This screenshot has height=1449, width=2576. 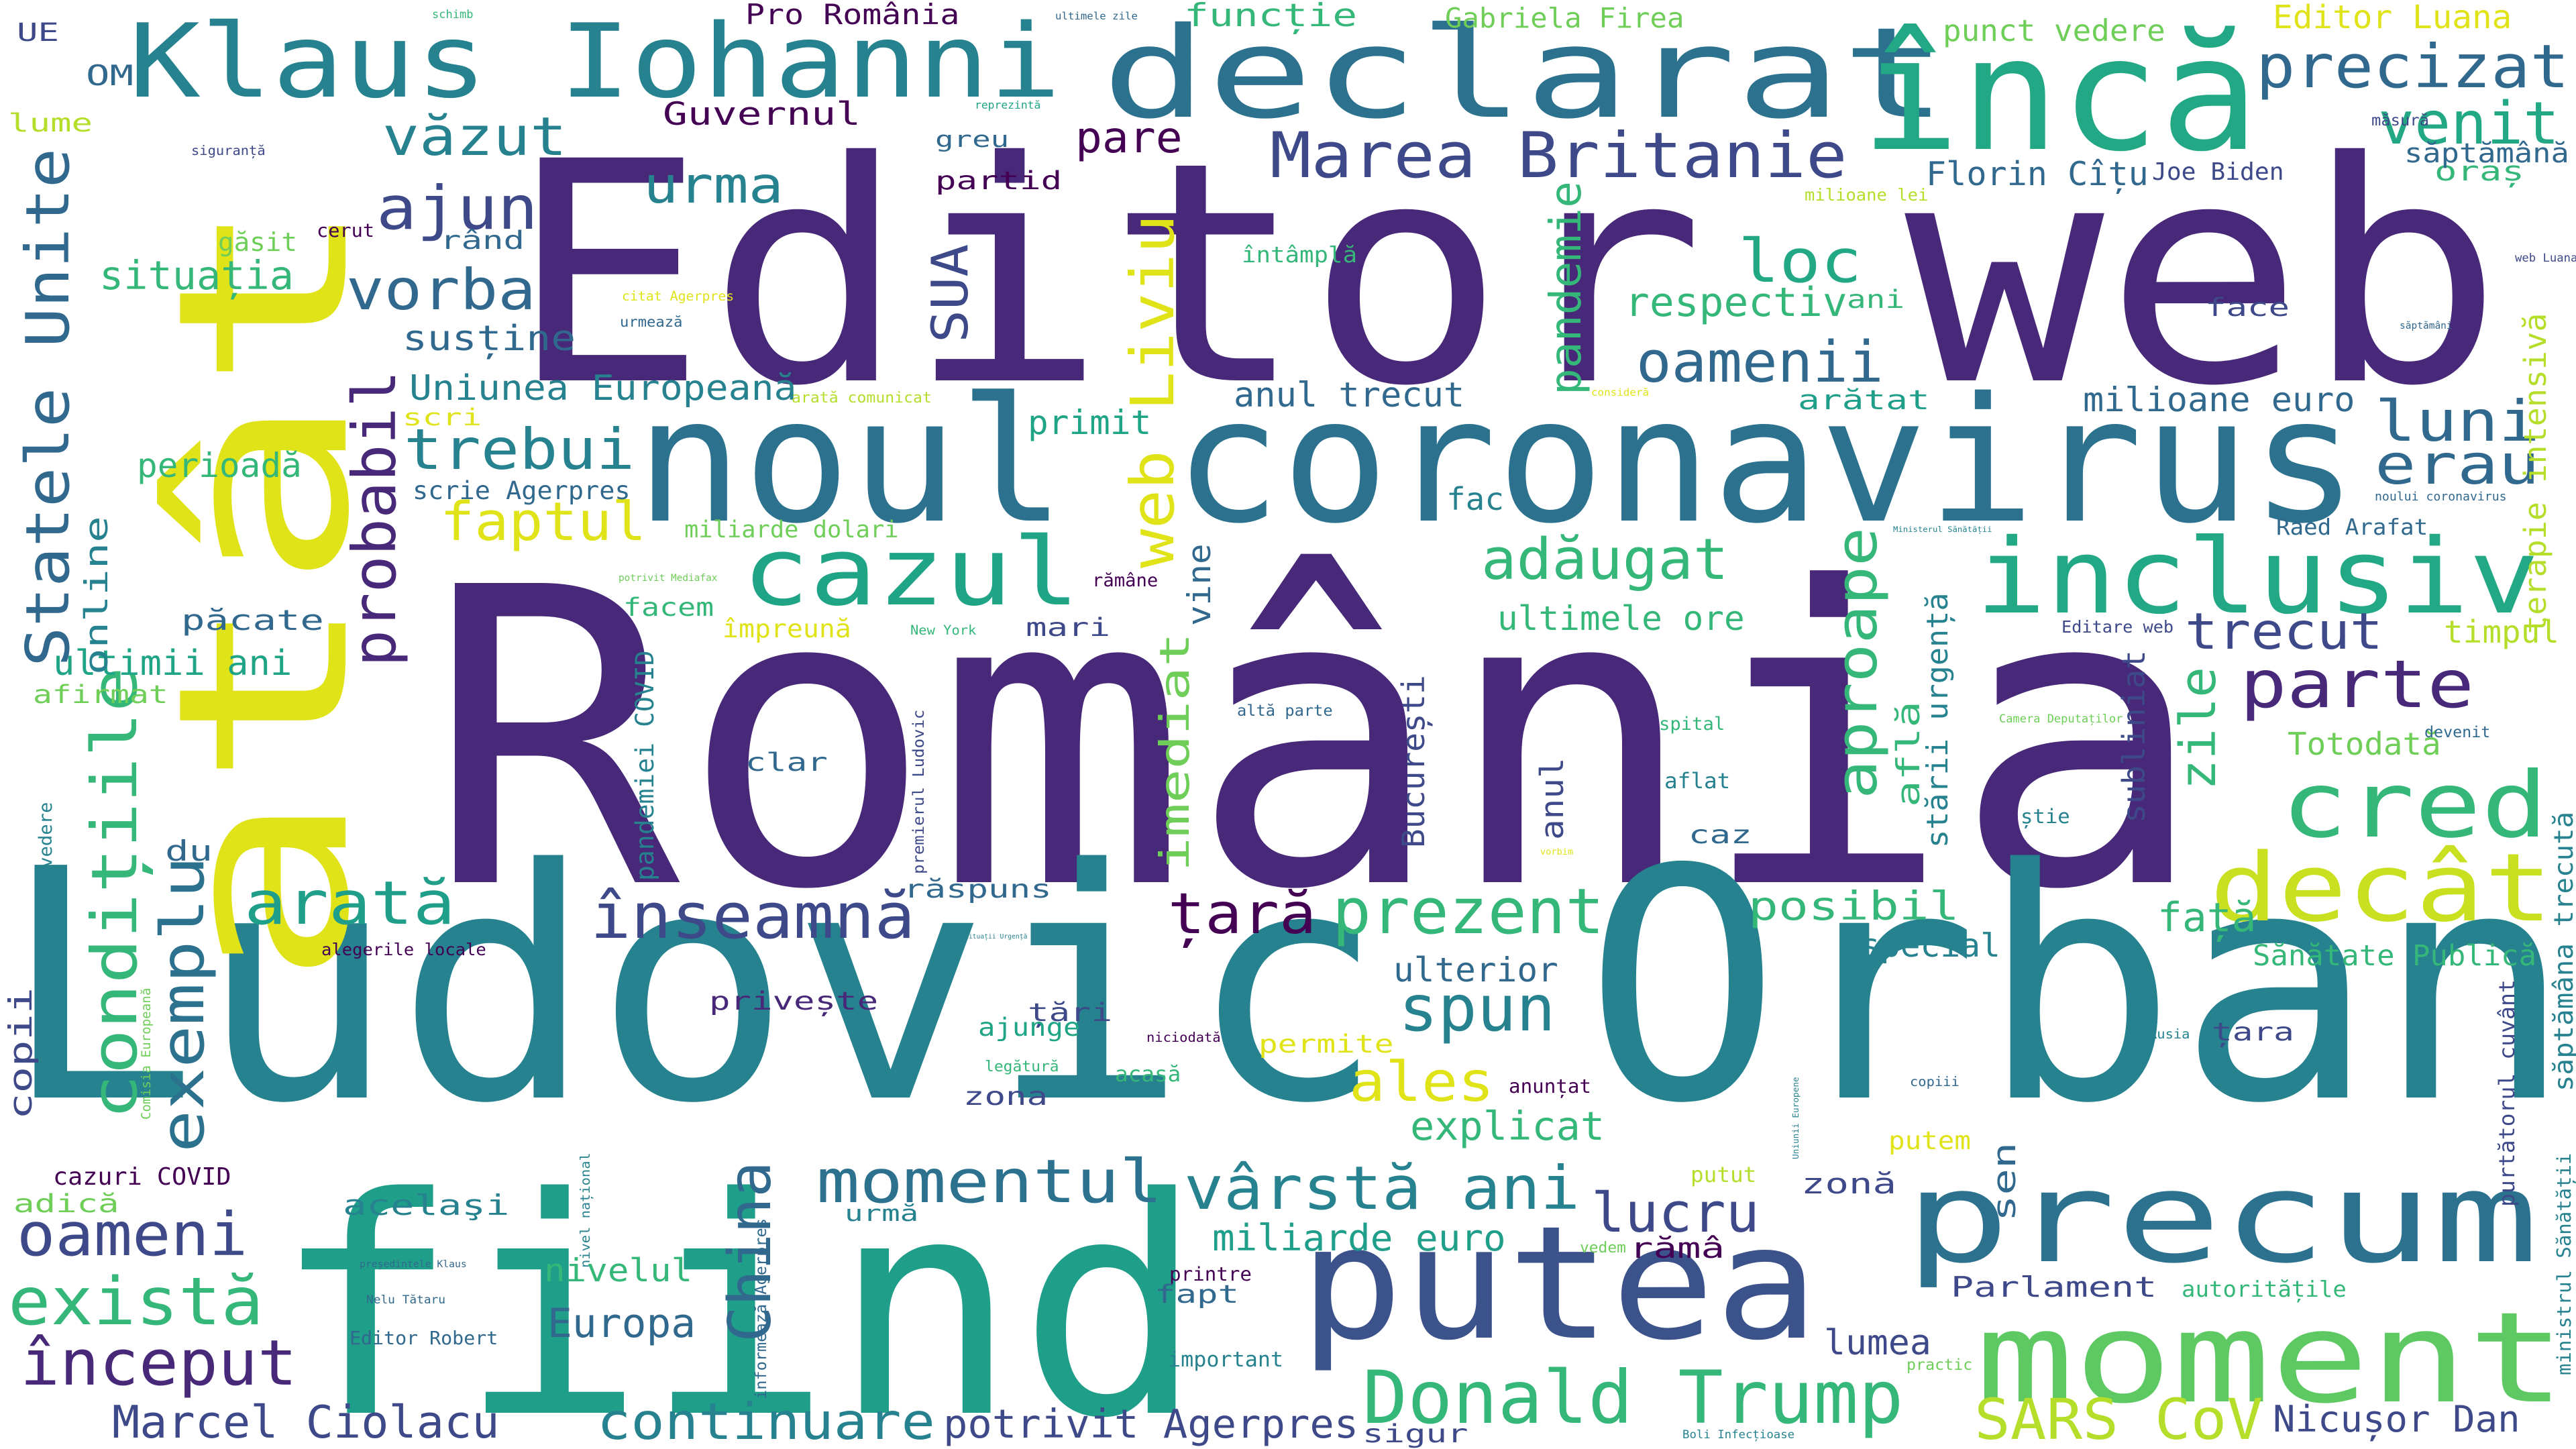 I want to click on word-statele-unite: Statele Unite, so click(x=47, y=407).